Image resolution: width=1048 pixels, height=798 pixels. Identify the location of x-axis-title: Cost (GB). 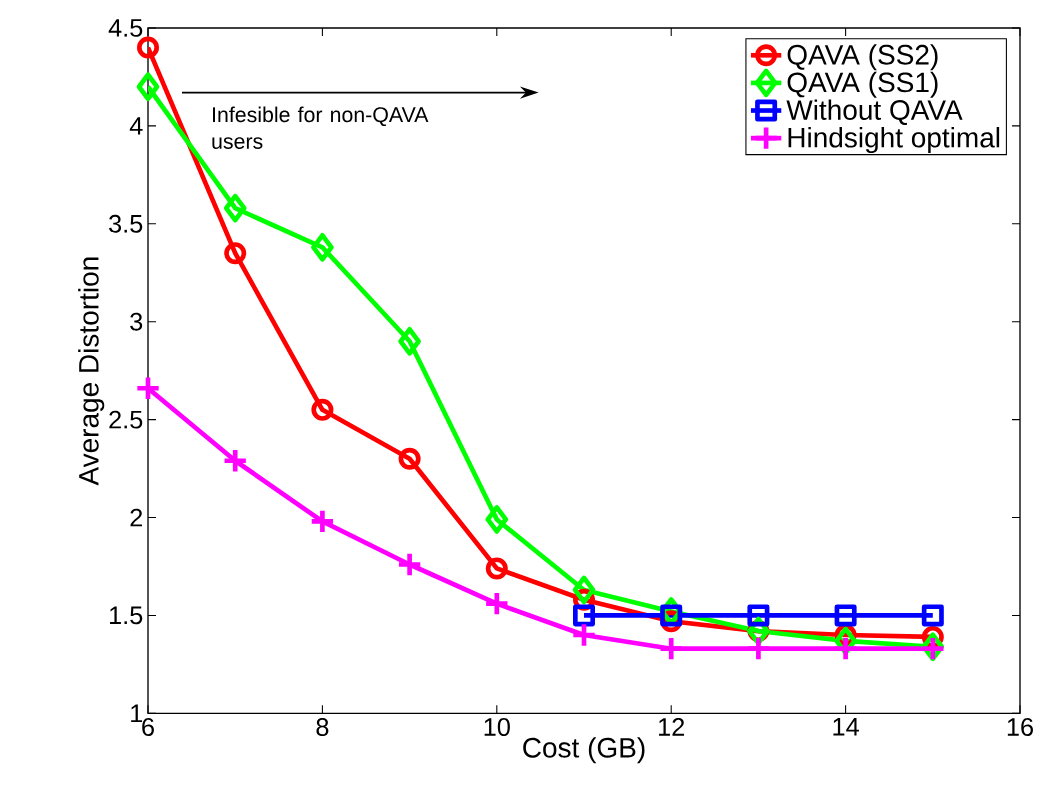
(584, 750).